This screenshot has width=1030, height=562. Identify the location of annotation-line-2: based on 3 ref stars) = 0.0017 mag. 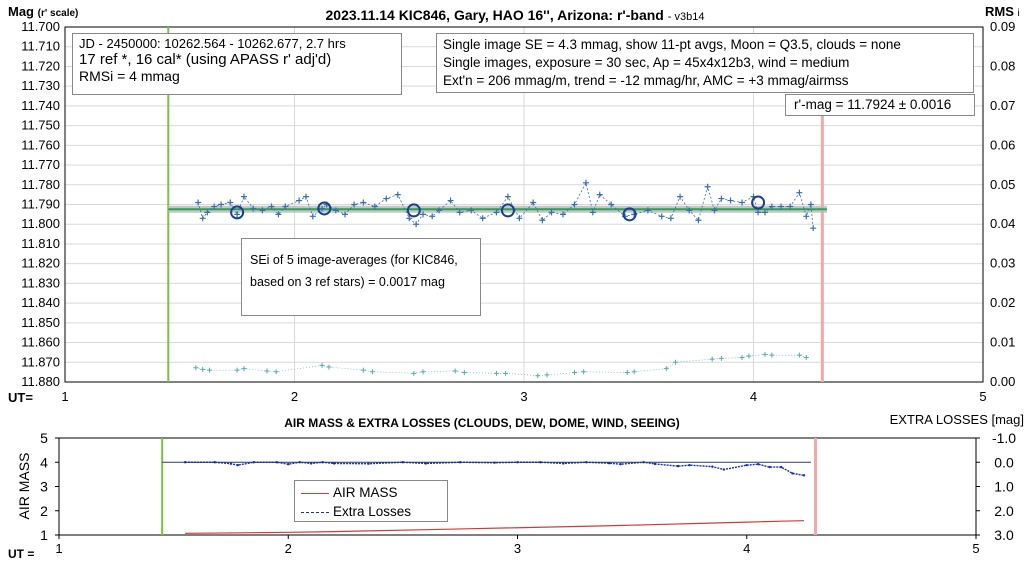
(347, 282).